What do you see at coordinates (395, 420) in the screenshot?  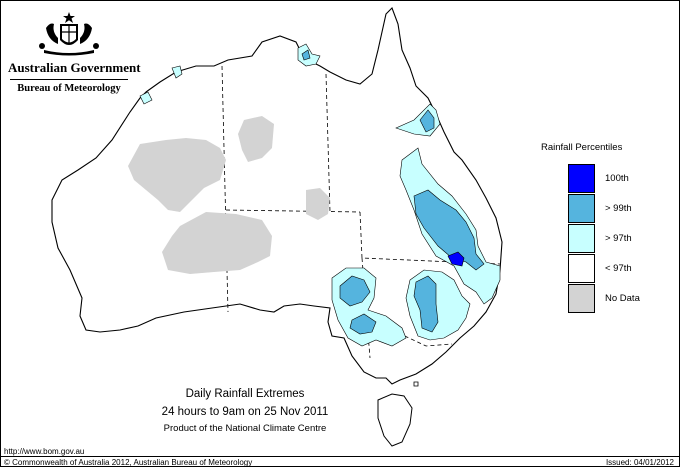 I see `tasmania` at bounding box center [395, 420].